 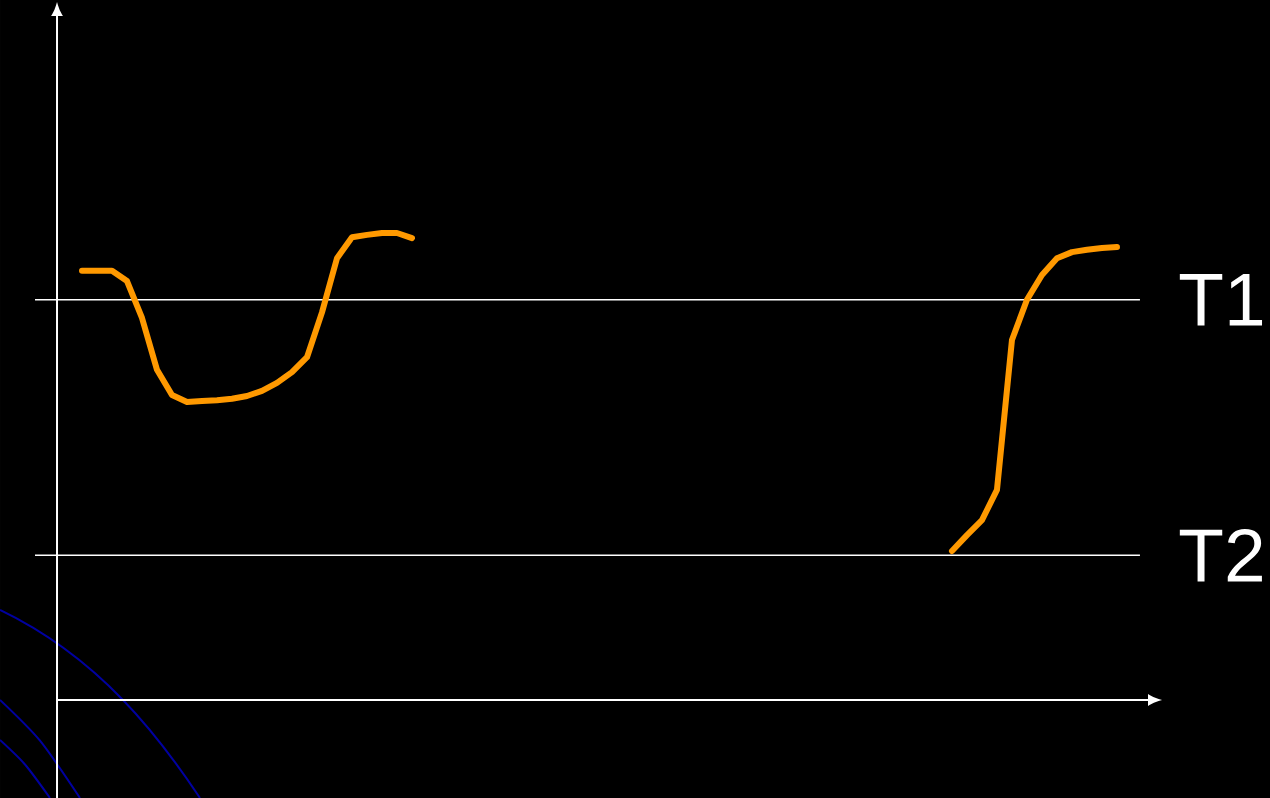 I want to click on ref-line-label: T2, so click(x=1220, y=555).